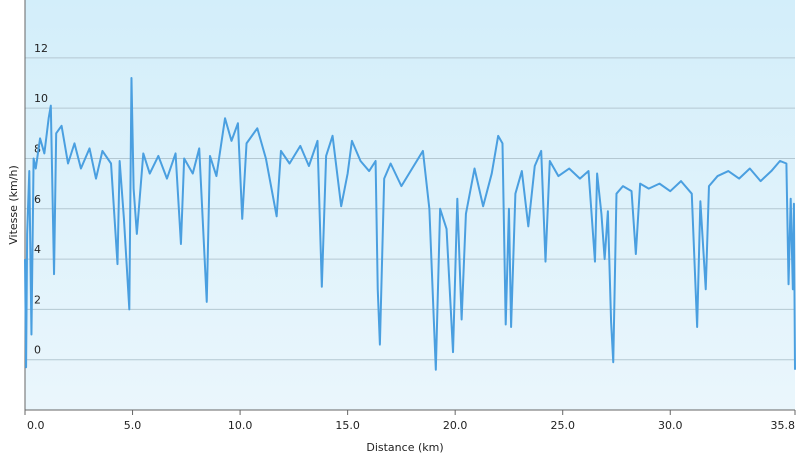 This screenshot has height=459, width=800. I want to click on x-tick-label: 10.0, so click(240, 425).